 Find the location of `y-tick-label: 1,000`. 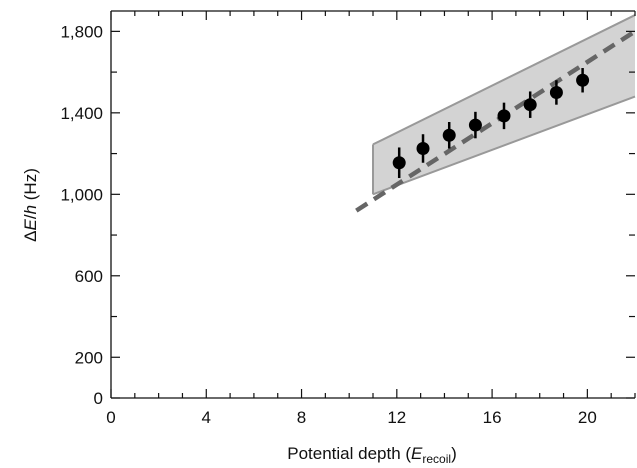

y-tick-label: 1,000 is located at coordinates (81, 194).